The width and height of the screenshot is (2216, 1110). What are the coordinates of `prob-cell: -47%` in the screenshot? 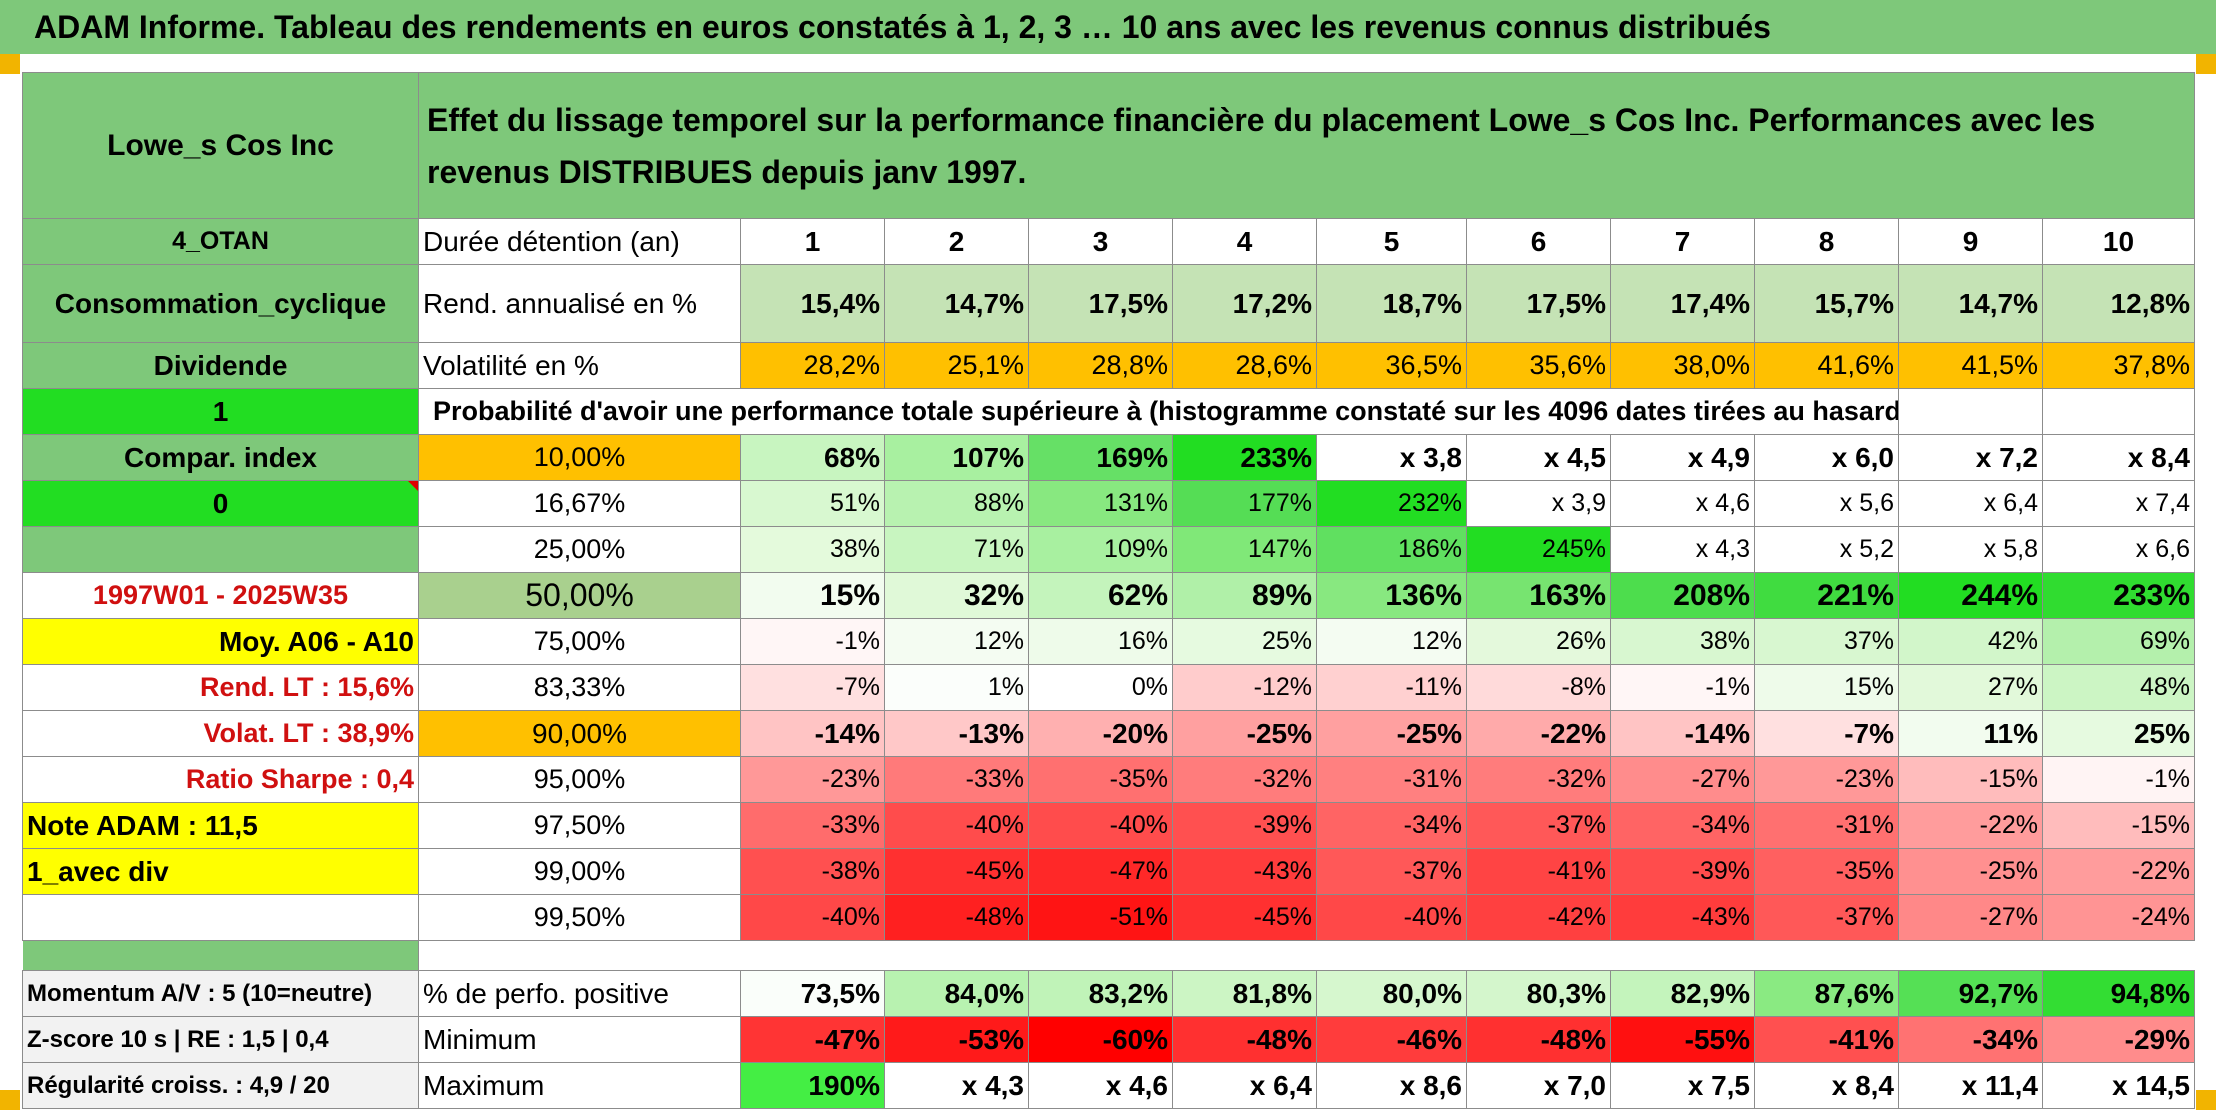 It's located at (1100, 871).